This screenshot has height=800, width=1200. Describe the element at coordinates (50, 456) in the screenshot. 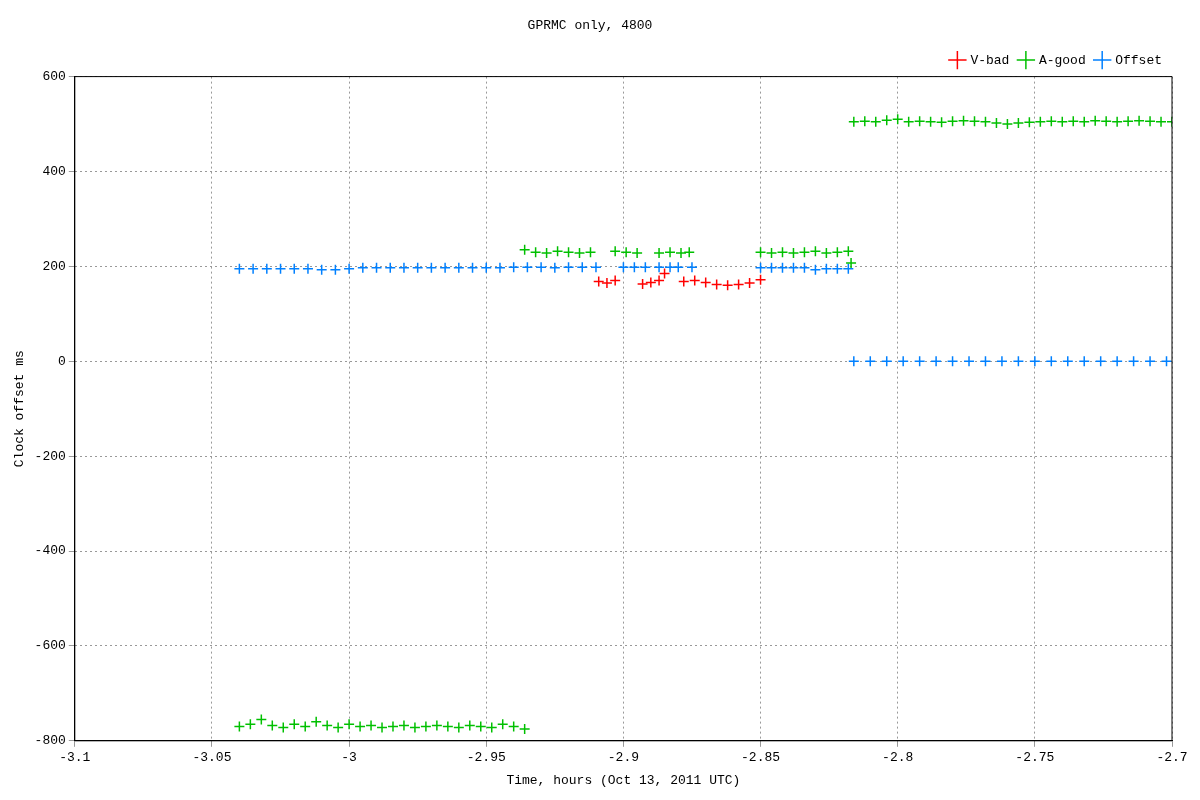

I see `y-tick-label: -200` at that location.